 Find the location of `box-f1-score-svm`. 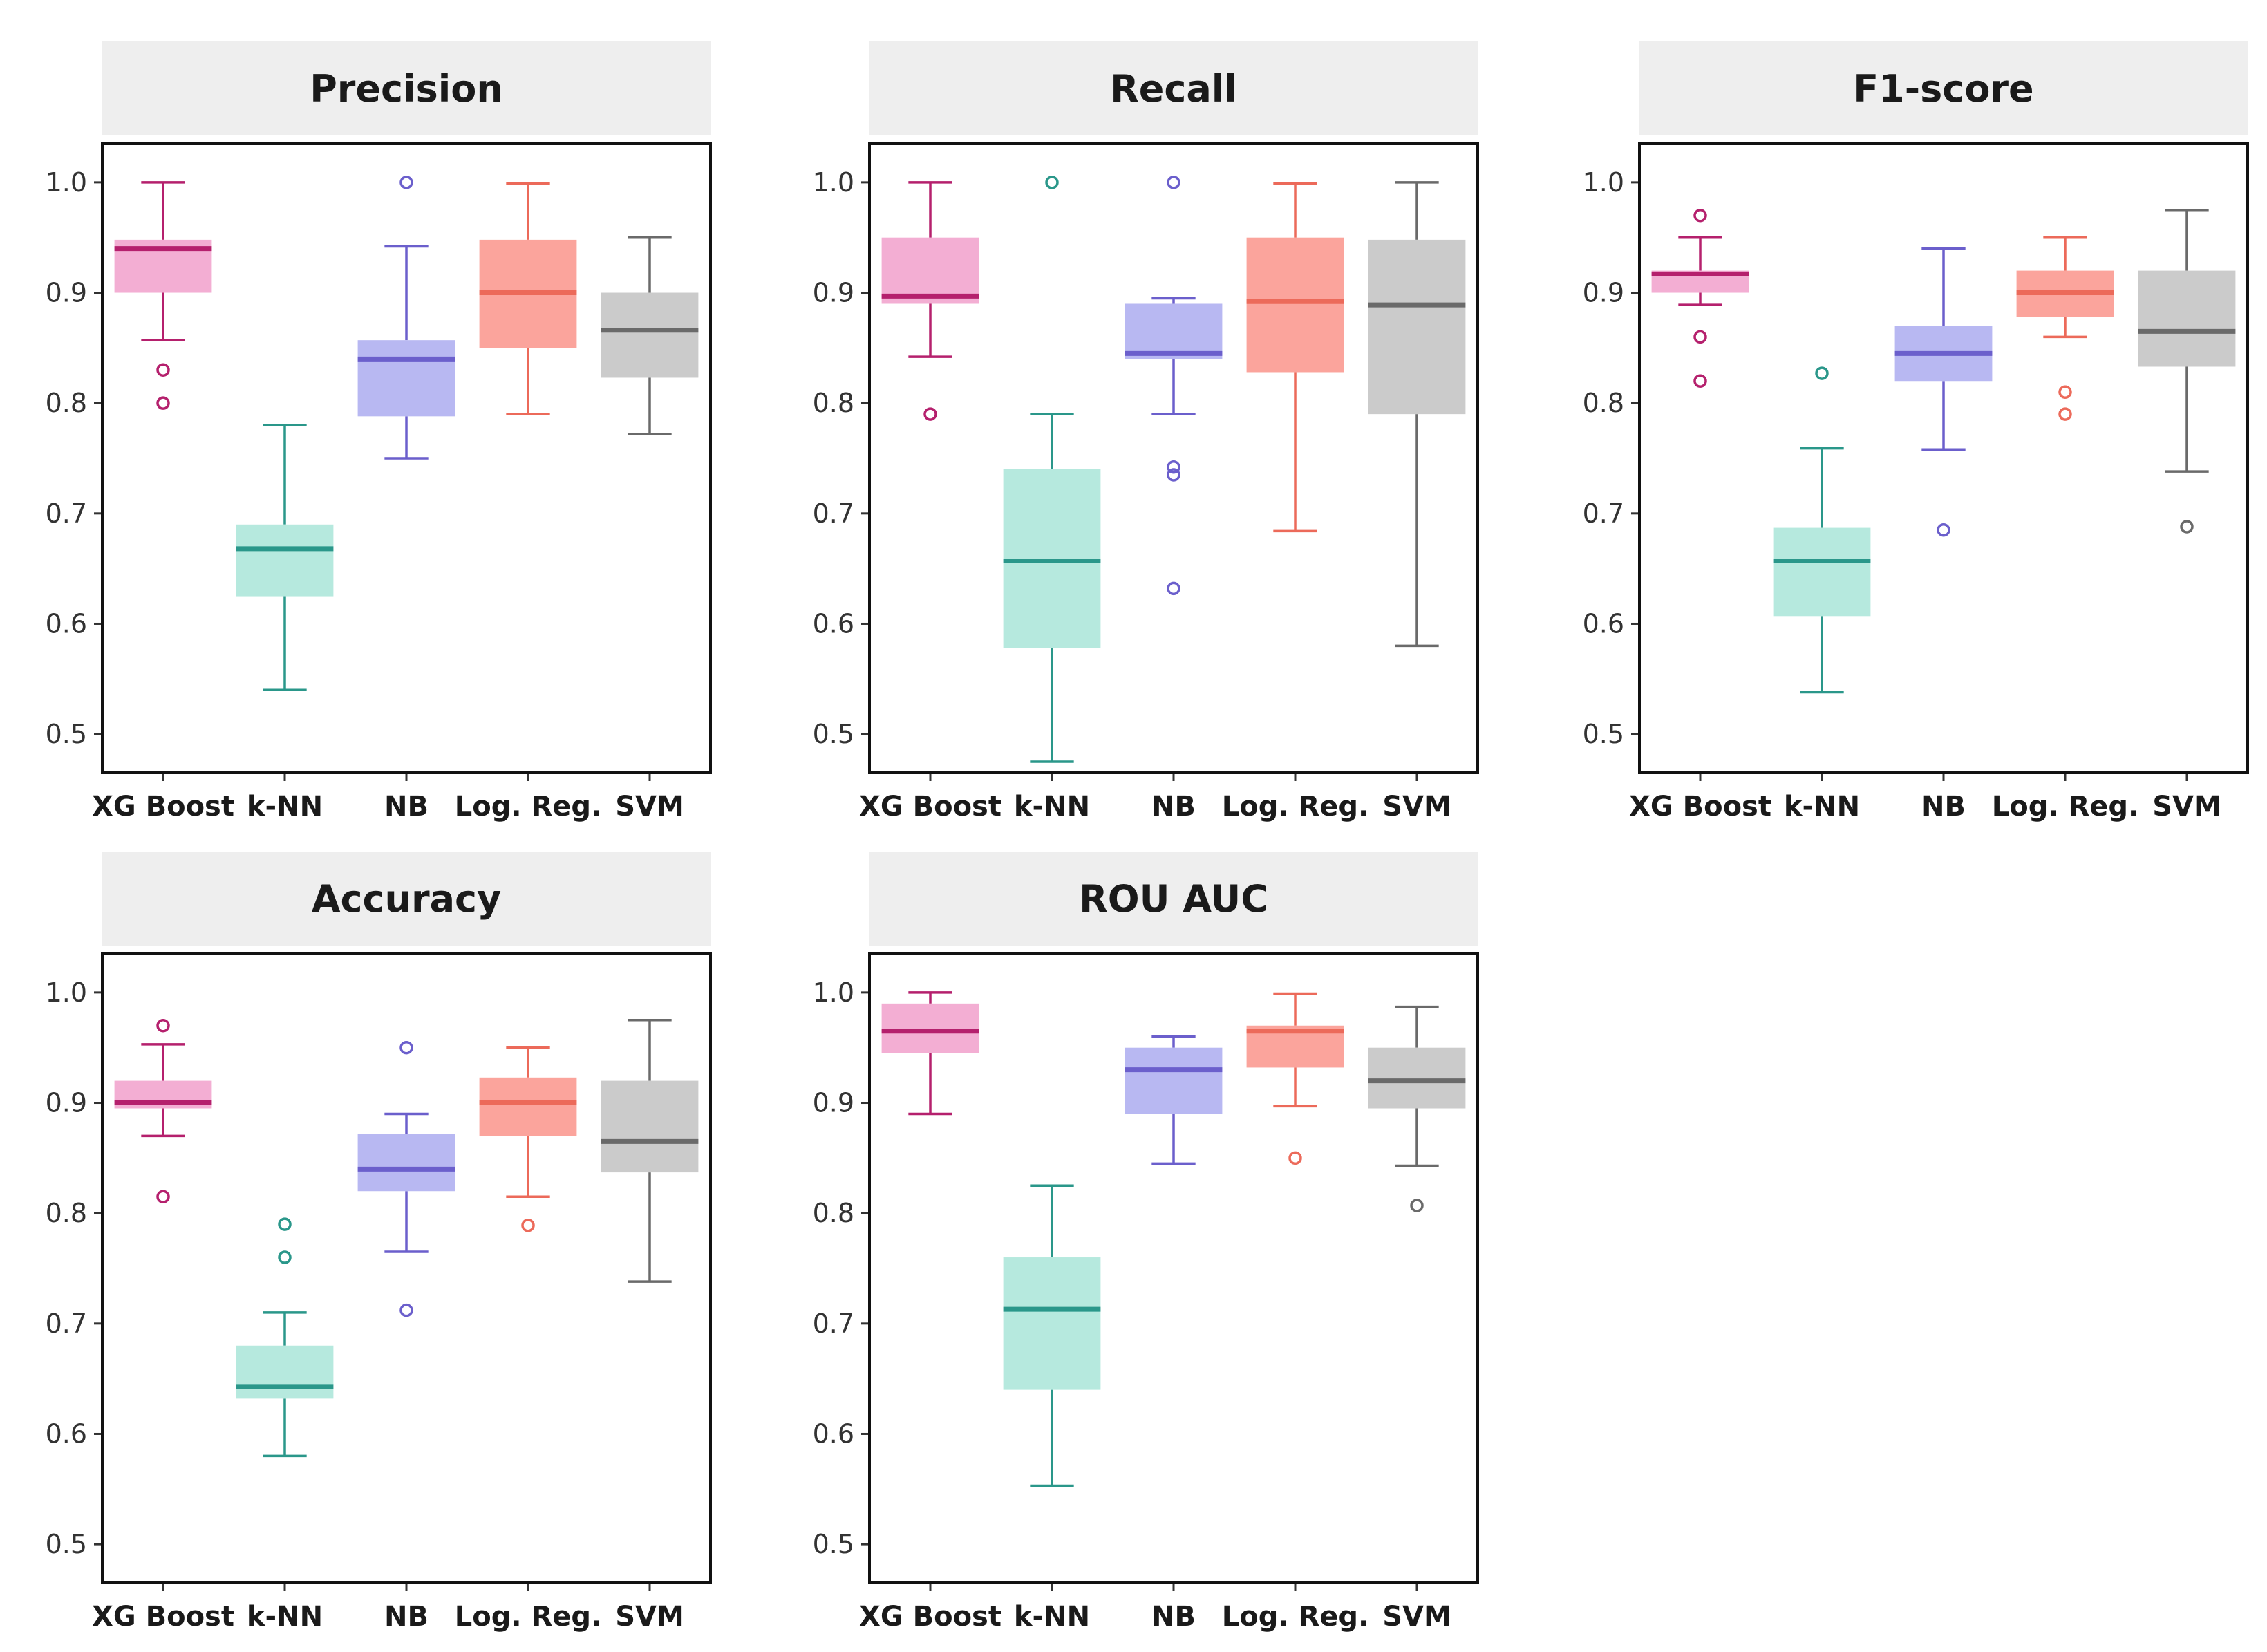

box-f1-score-svm is located at coordinates (2187, 372).